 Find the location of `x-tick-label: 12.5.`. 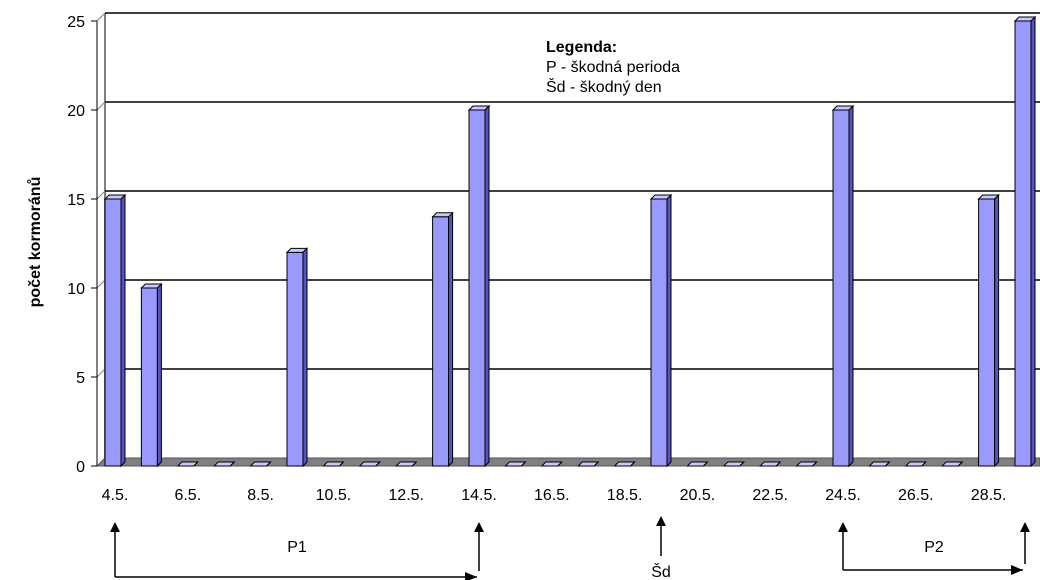

x-tick-label: 12.5. is located at coordinates (406, 495).